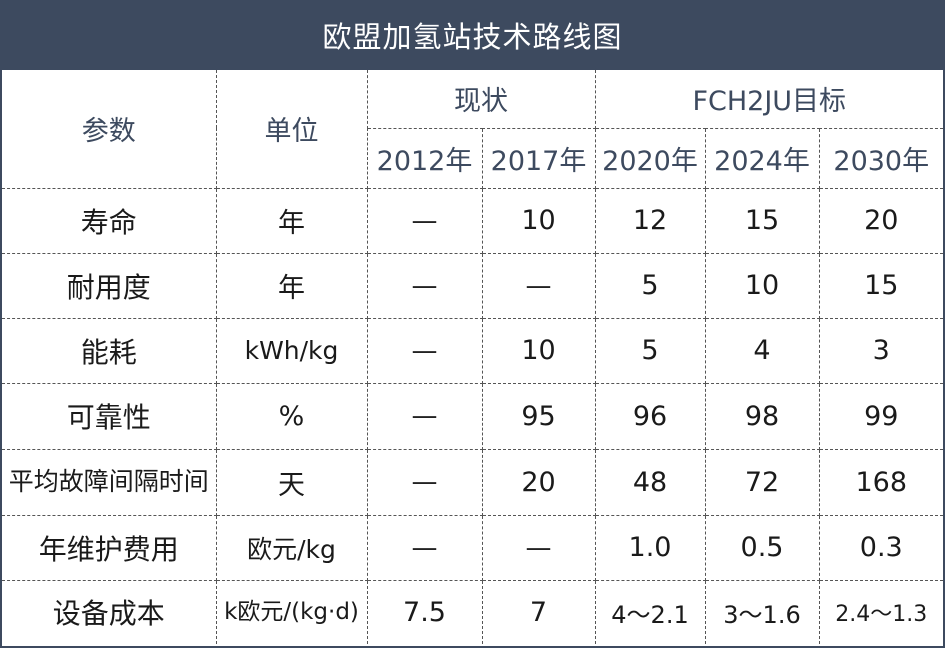  What do you see at coordinates (472, 35) in the screenshot?
I see `table-title: 欧盟加氢站技术路线图` at bounding box center [472, 35].